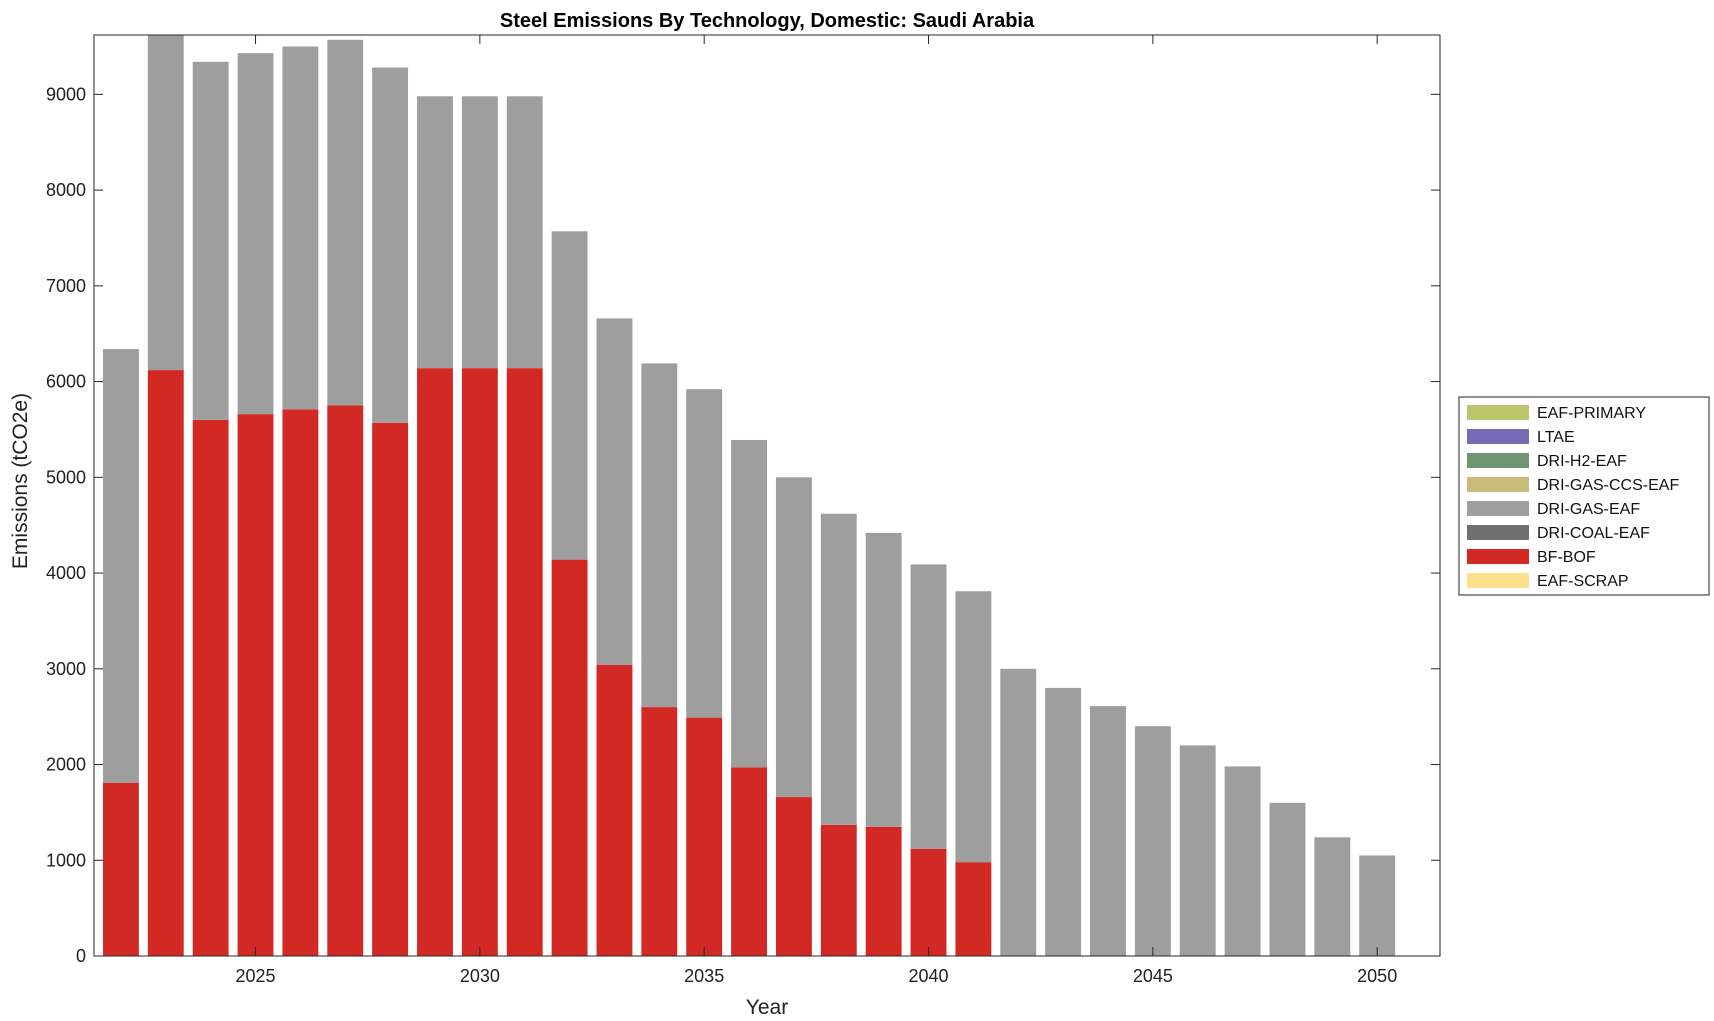 The image size is (1714, 1021). What do you see at coordinates (928, 902) in the screenshot?
I see `bar-bf-bof-2040` at bounding box center [928, 902].